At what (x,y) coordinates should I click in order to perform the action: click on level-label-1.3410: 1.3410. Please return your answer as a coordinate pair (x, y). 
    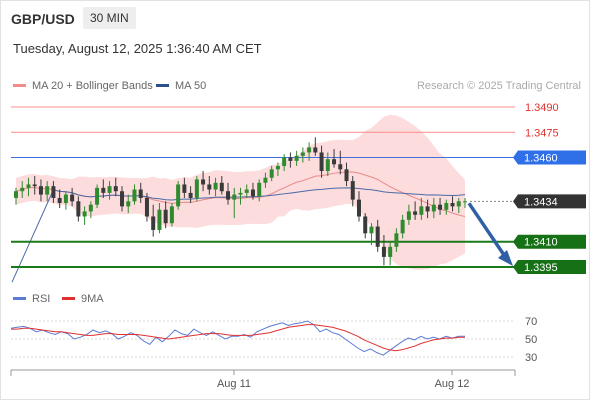
    Looking at the image, I should click on (541, 243).